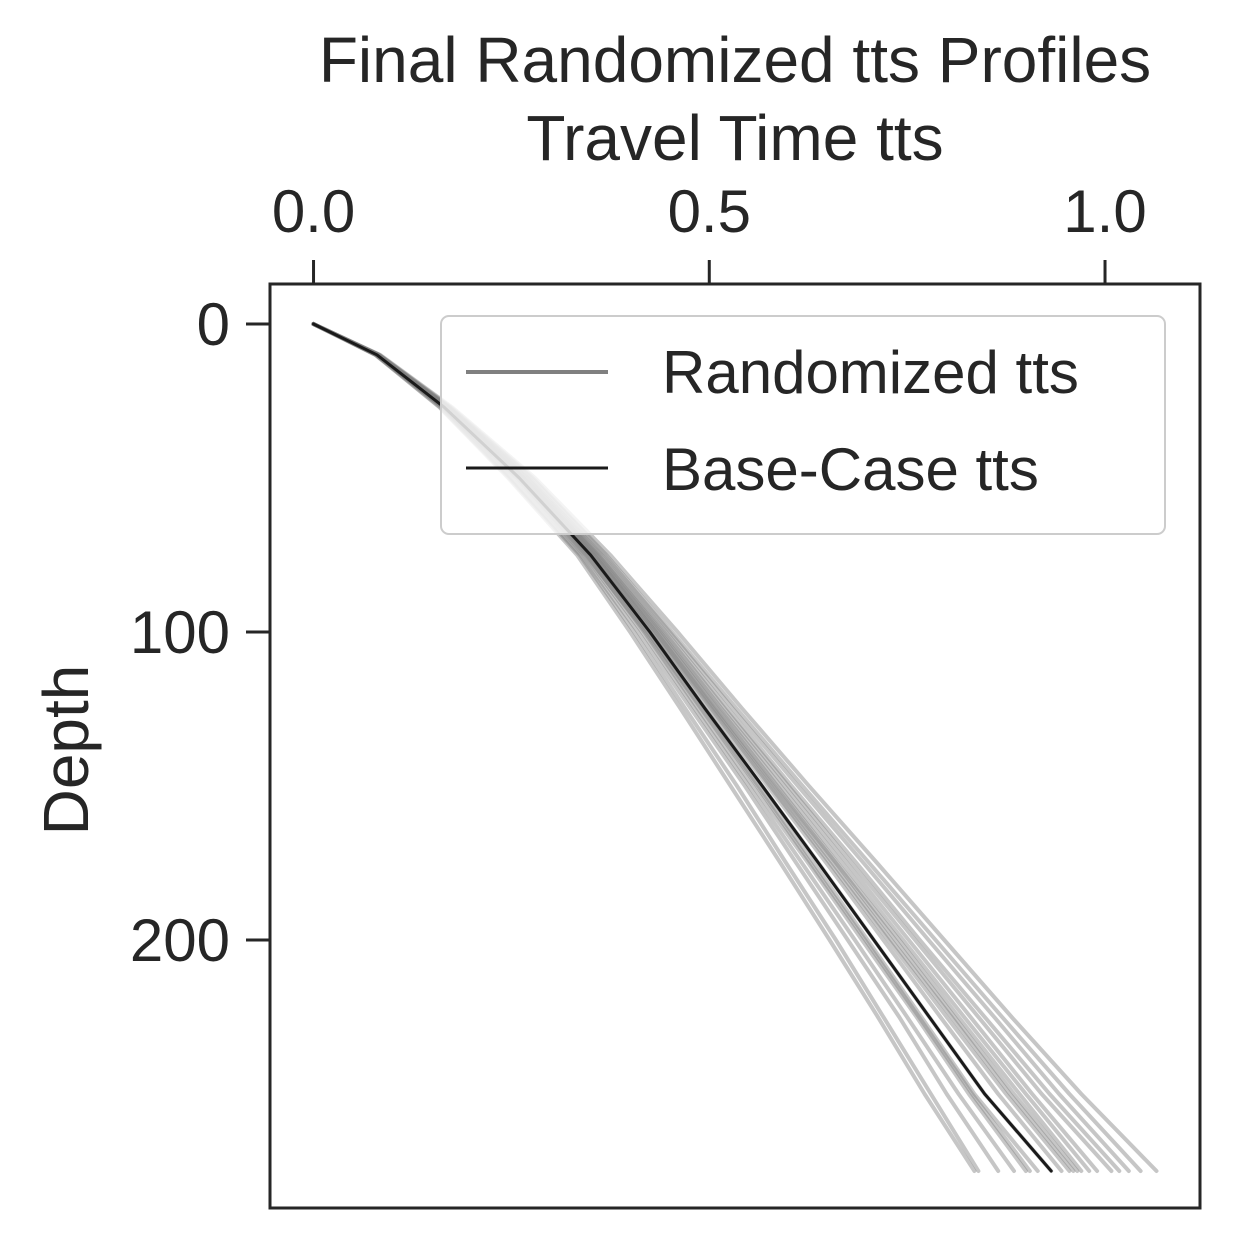  Describe the element at coordinates (734, 138) in the screenshot. I see `x-axis-label: Travel Time tts` at that location.